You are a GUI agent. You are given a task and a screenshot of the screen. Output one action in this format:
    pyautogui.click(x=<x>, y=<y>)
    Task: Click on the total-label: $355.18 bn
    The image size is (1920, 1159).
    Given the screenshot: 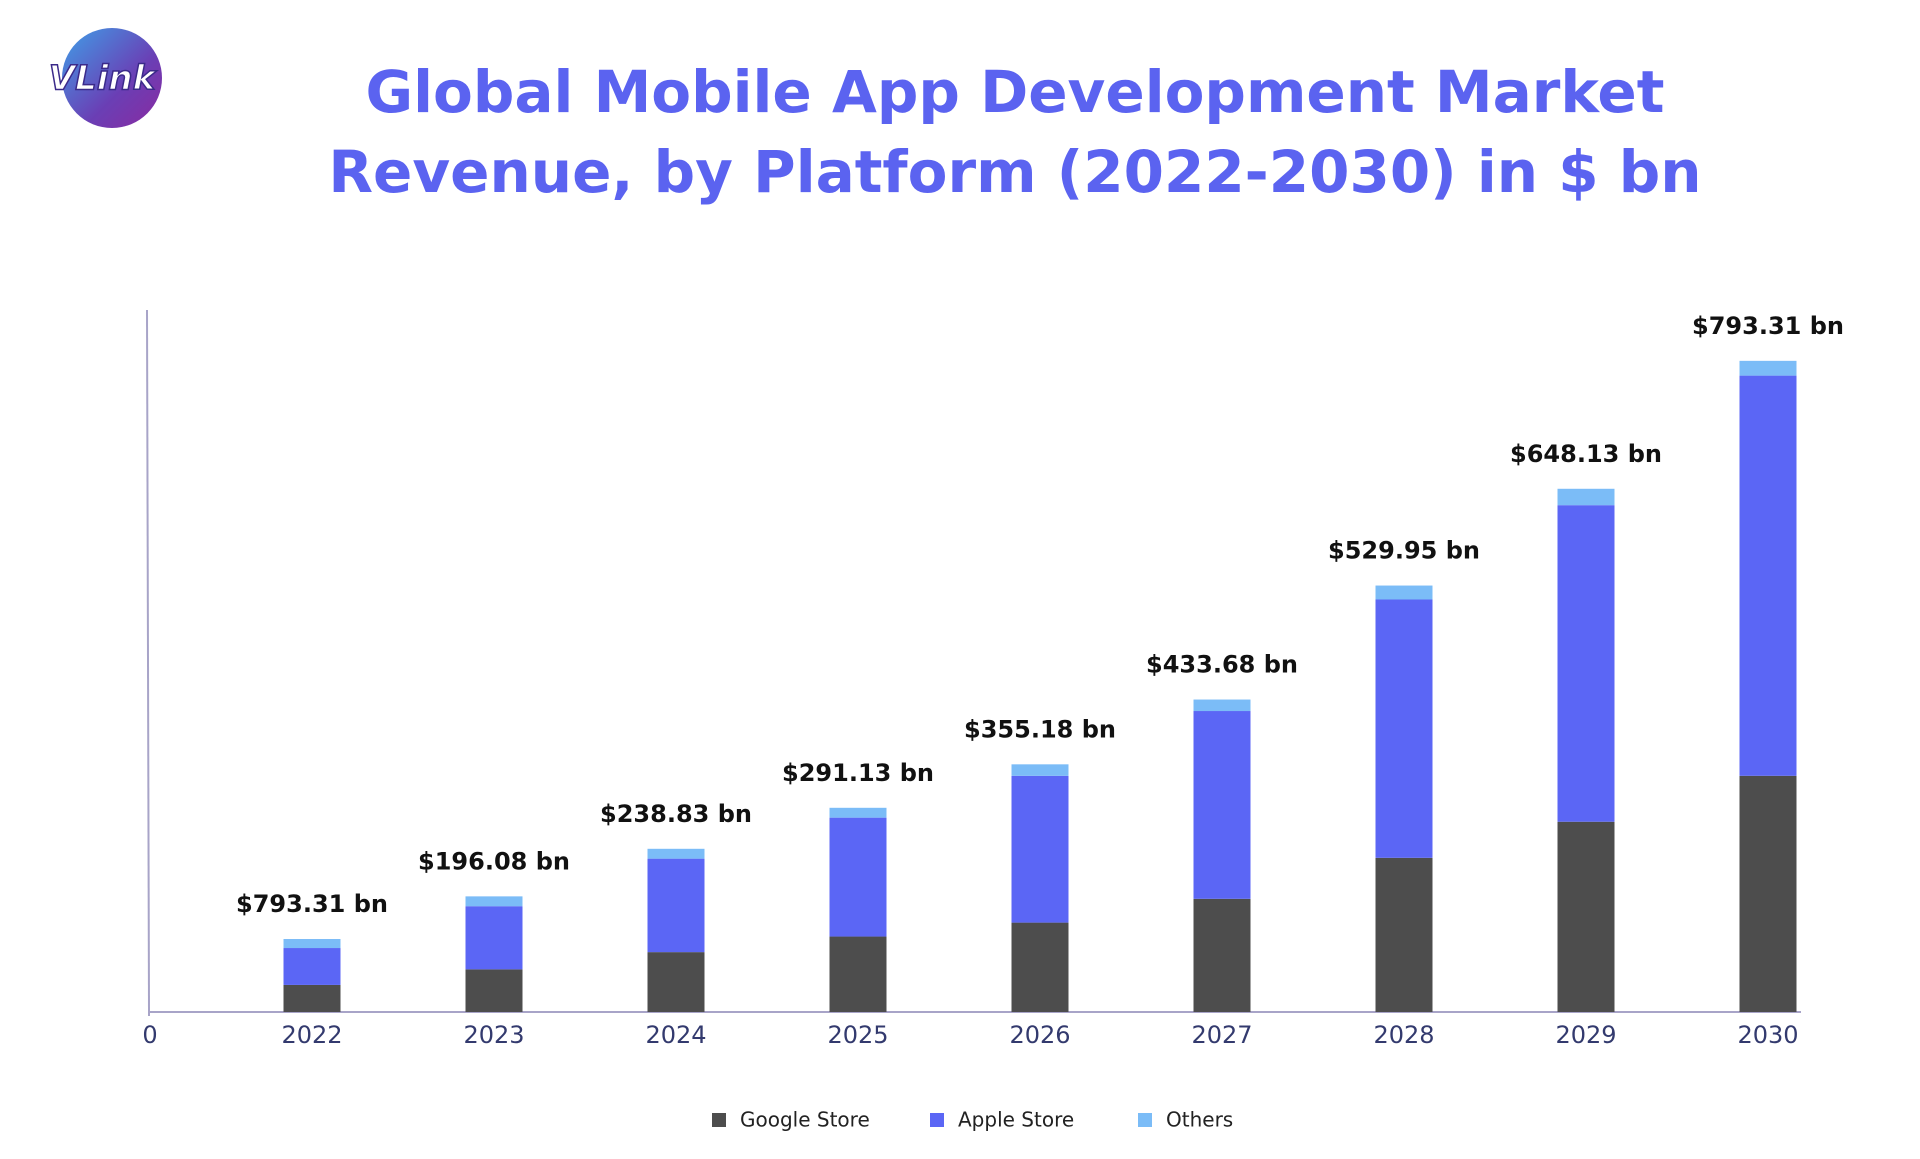 What is the action you would take?
    pyautogui.click(x=1040, y=729)
    